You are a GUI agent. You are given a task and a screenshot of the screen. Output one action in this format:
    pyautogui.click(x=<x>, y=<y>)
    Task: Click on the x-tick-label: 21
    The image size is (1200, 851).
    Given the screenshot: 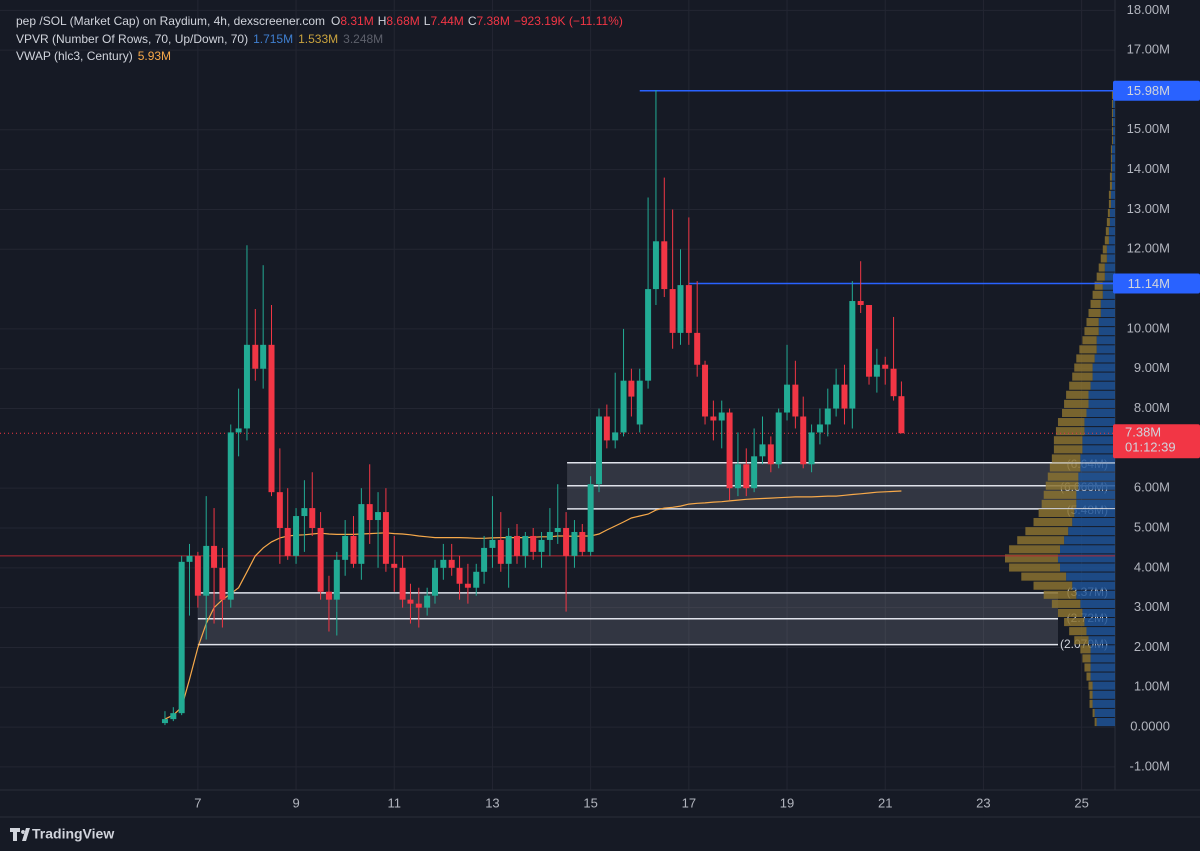 What is the action you would take?
    pyautogui.click(x=885, y=802)
    